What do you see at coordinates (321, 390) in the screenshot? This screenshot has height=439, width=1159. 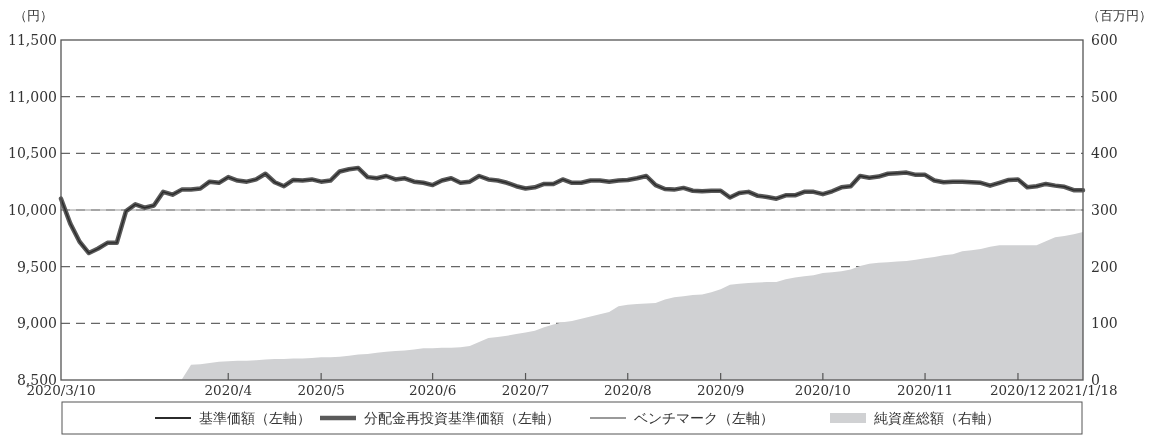 I see `x-tick-label: 2020/5` at bounding box center [321, 390].